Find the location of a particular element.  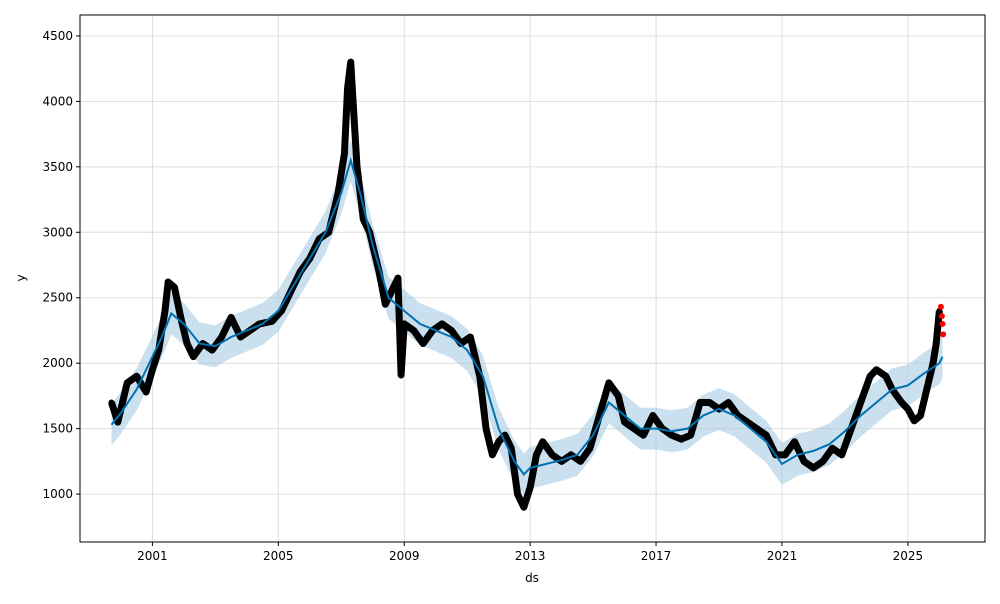

x-tick-label: 2025 is located at coordinates (908, 556).